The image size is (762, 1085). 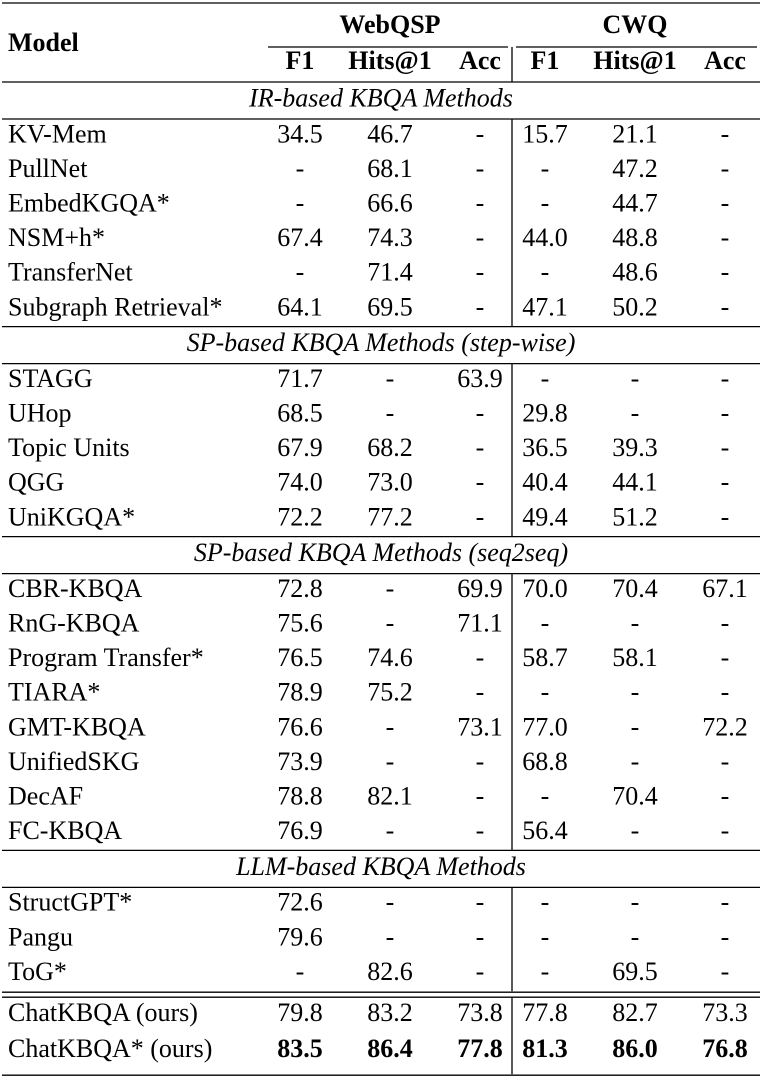 What do you see at coordinates (635, 133) in the screenshot?
I see `cell: 21.1` at bounding box center [635, 133].